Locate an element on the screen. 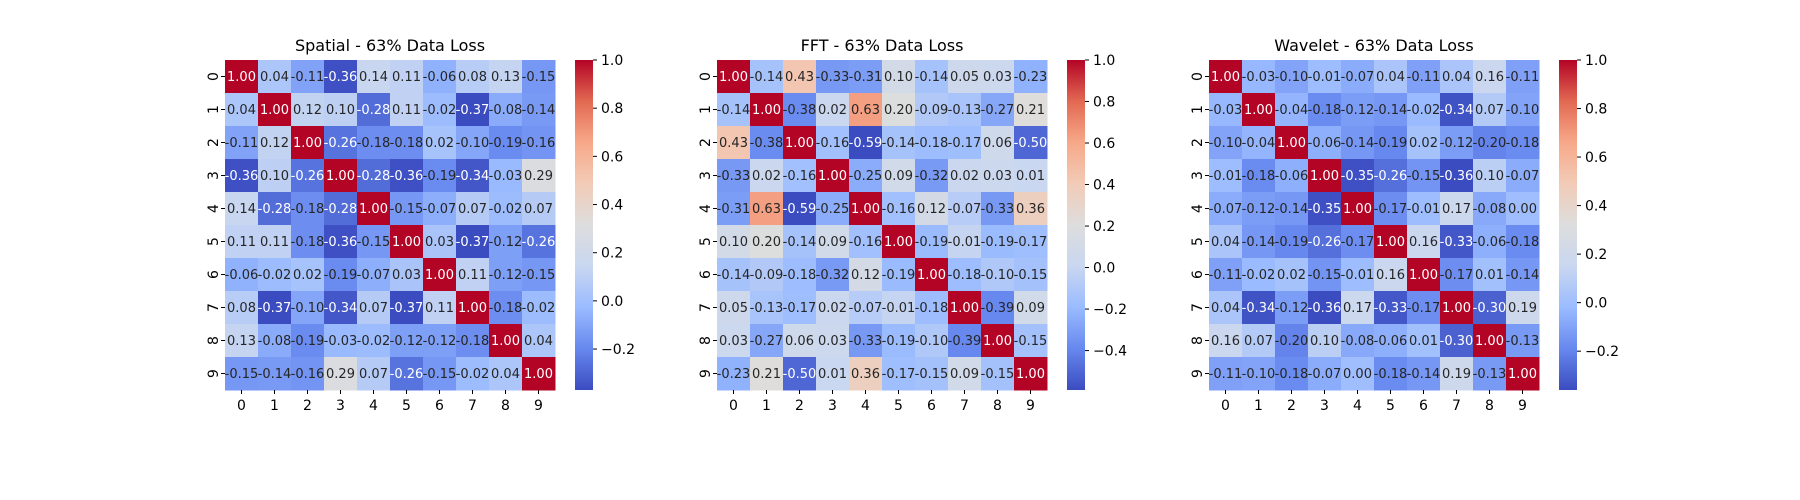 The image size is (1800, 500). cell-value-label: 0.09 is located at coordinates (964, 374).